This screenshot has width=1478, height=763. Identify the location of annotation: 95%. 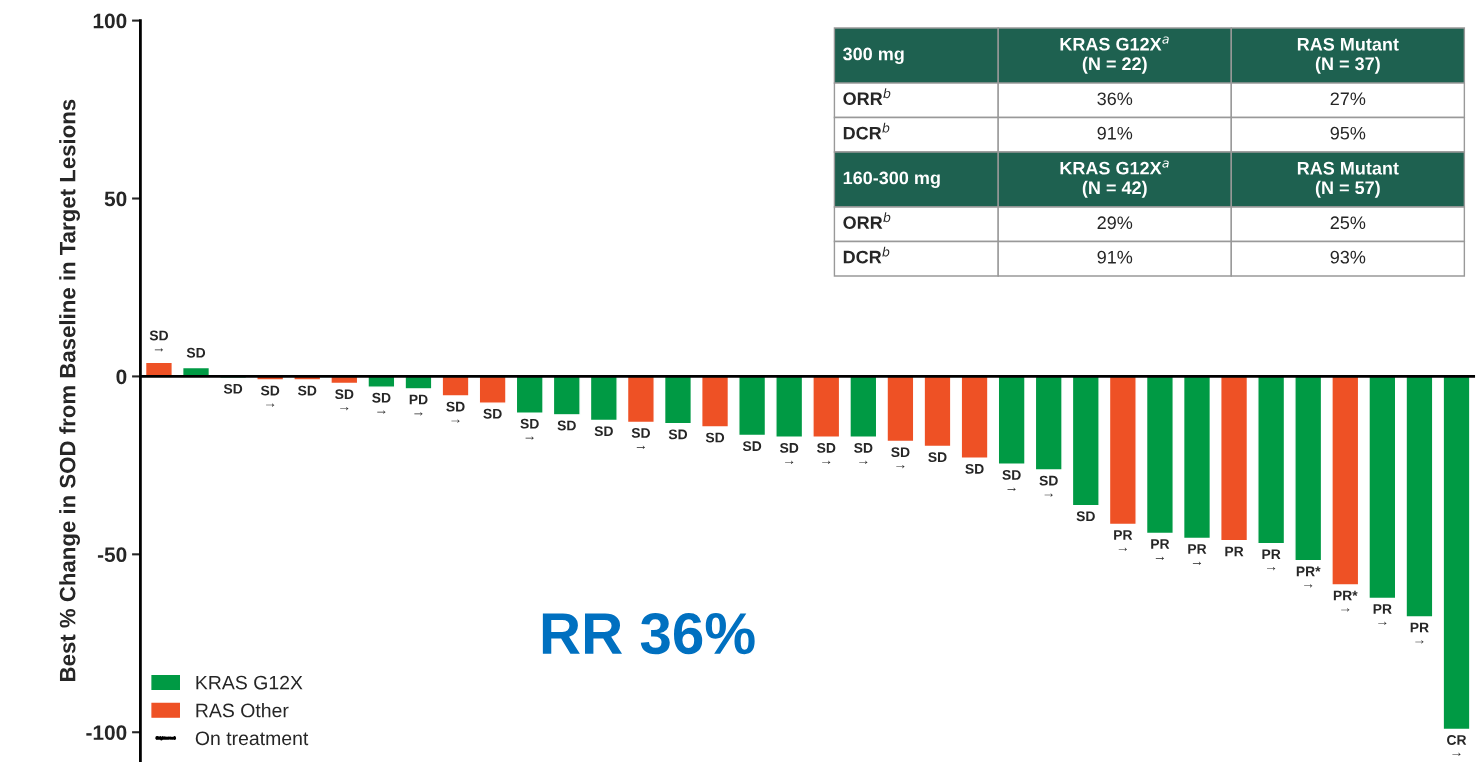
(1348, 133).